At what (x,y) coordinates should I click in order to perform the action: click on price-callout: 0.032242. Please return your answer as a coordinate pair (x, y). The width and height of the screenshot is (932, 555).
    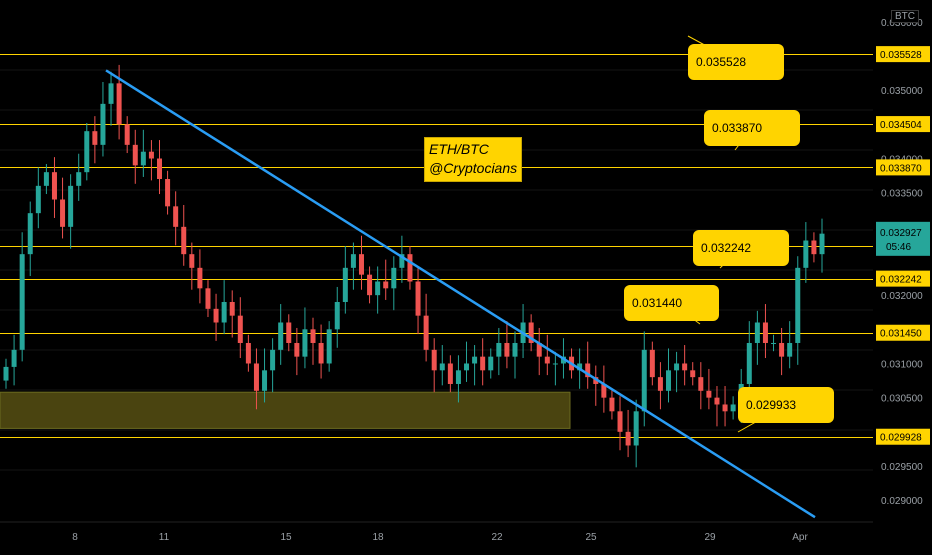
    Looking at the image, I should click on (741, 249).